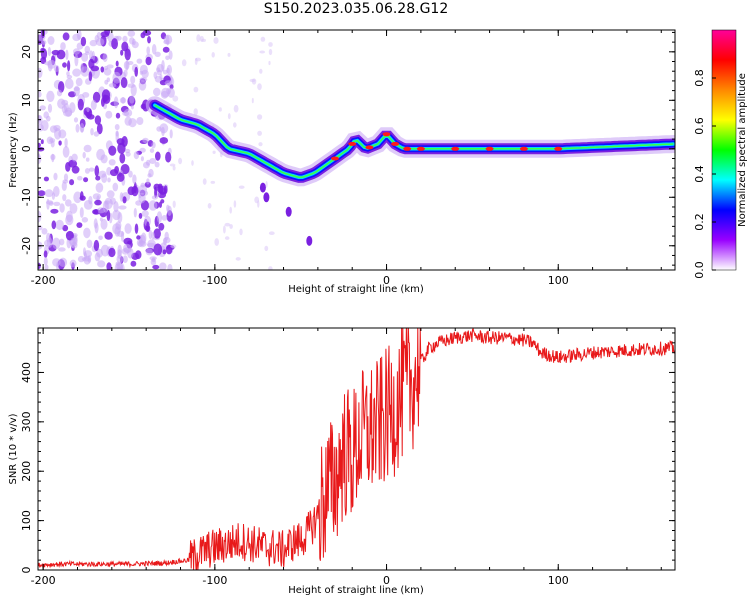 The width and height of the screenshot is (750, 600). What do you see at coordinates (386, 580) in the screenshot?
I see `snr-x-tick-label: 0` at bounding box center [386, 580].